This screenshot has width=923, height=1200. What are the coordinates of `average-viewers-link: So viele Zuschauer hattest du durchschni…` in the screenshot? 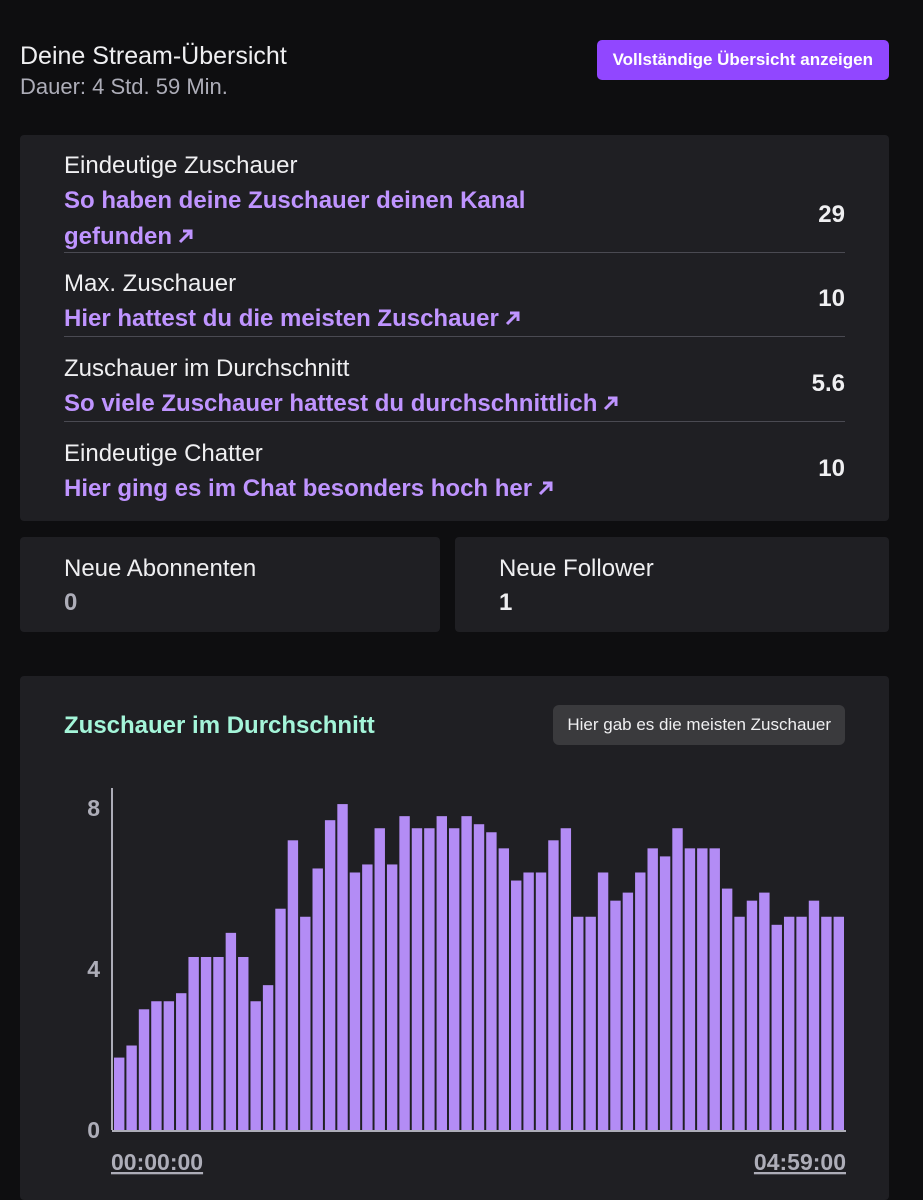 It's located at (342, 403).